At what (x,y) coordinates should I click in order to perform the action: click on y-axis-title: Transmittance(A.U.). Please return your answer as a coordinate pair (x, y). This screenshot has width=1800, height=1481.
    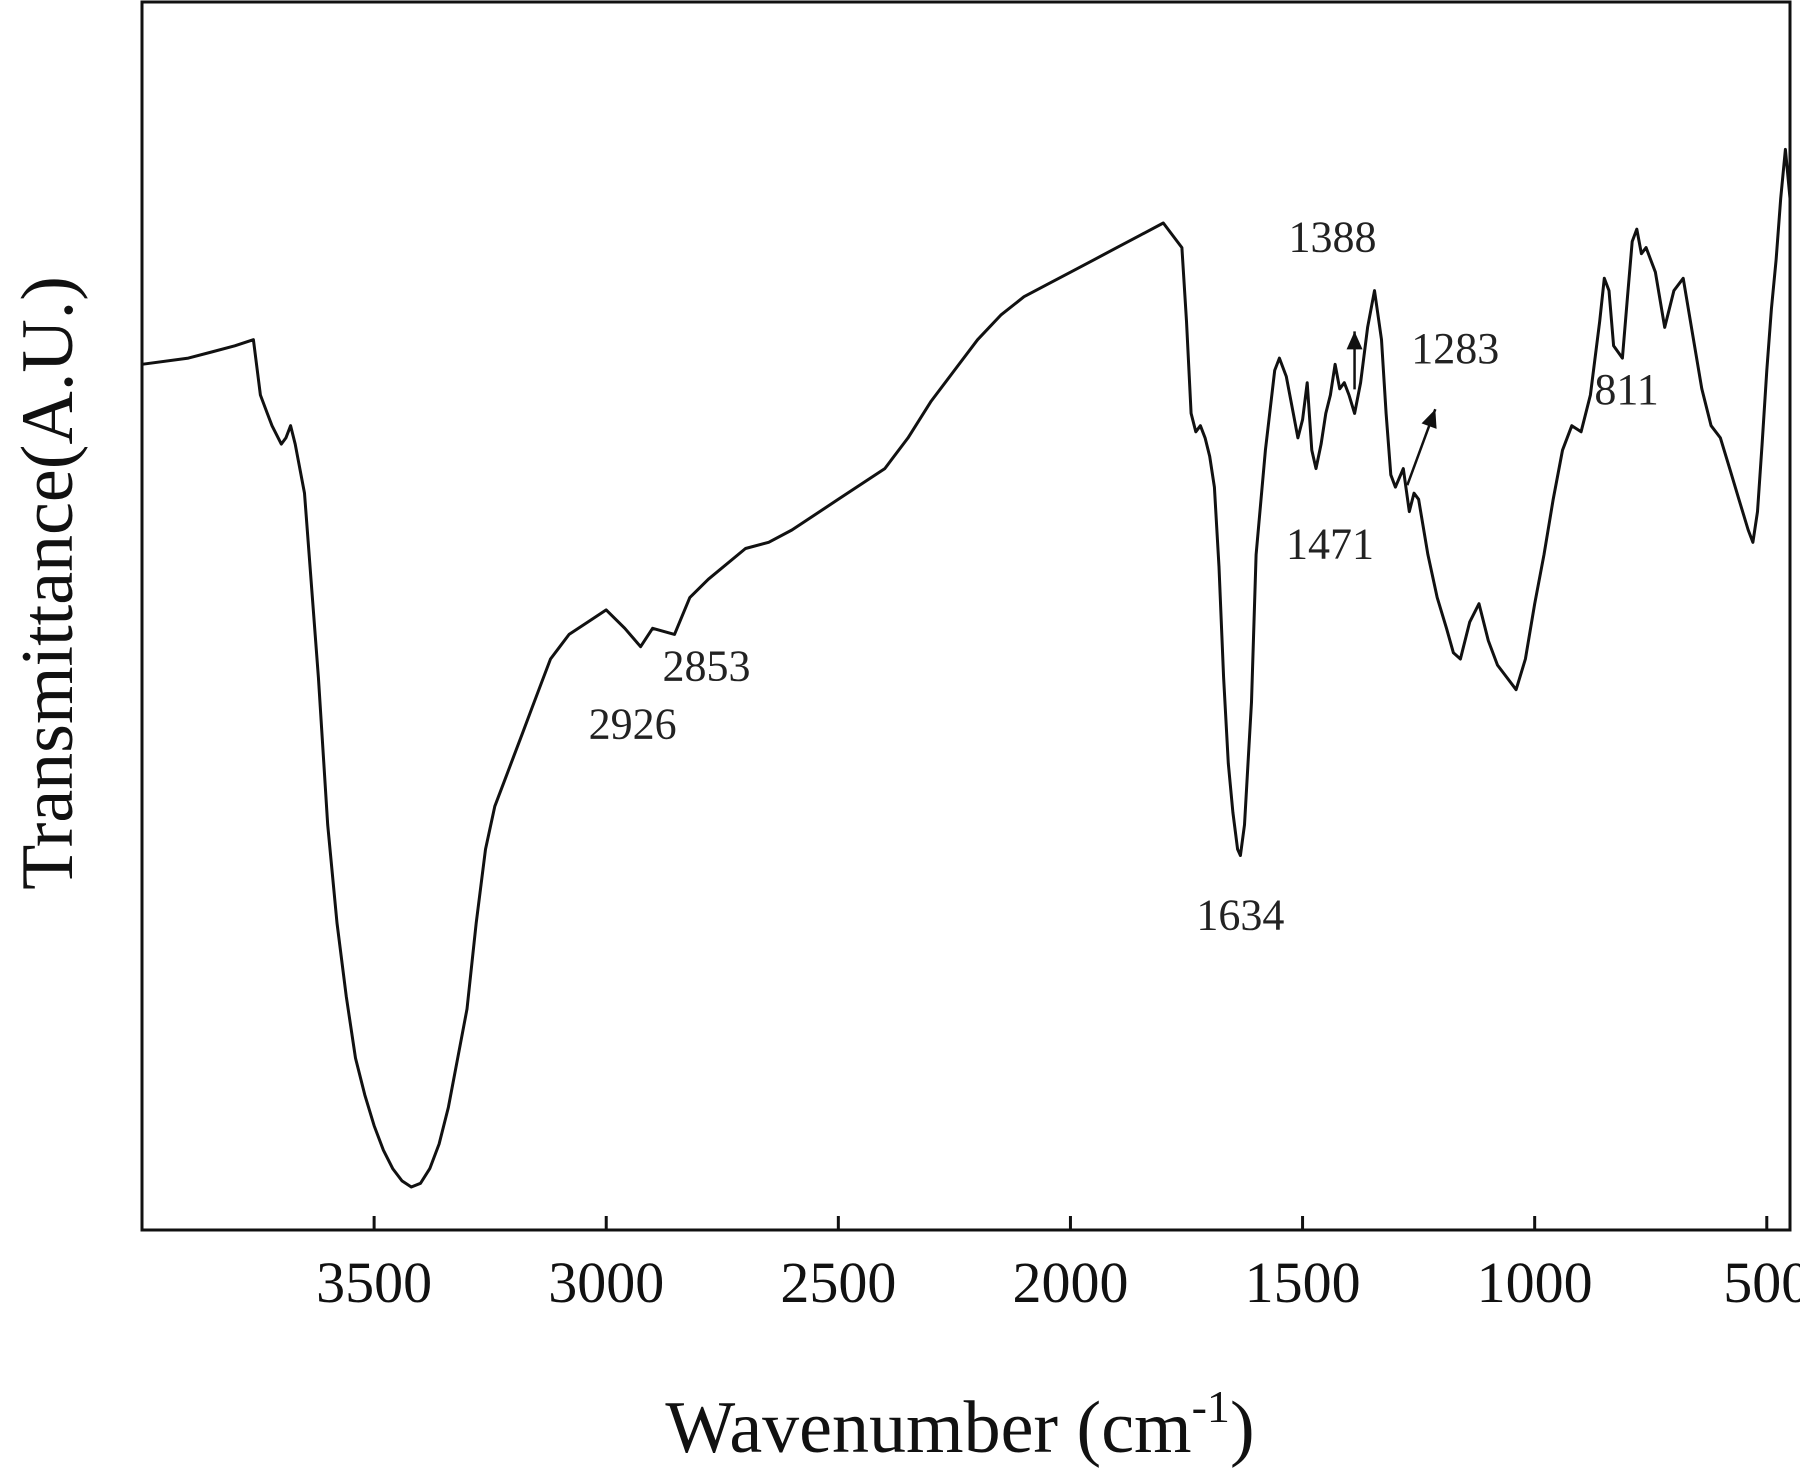
    Looking at the image, I should click on (48, 583).